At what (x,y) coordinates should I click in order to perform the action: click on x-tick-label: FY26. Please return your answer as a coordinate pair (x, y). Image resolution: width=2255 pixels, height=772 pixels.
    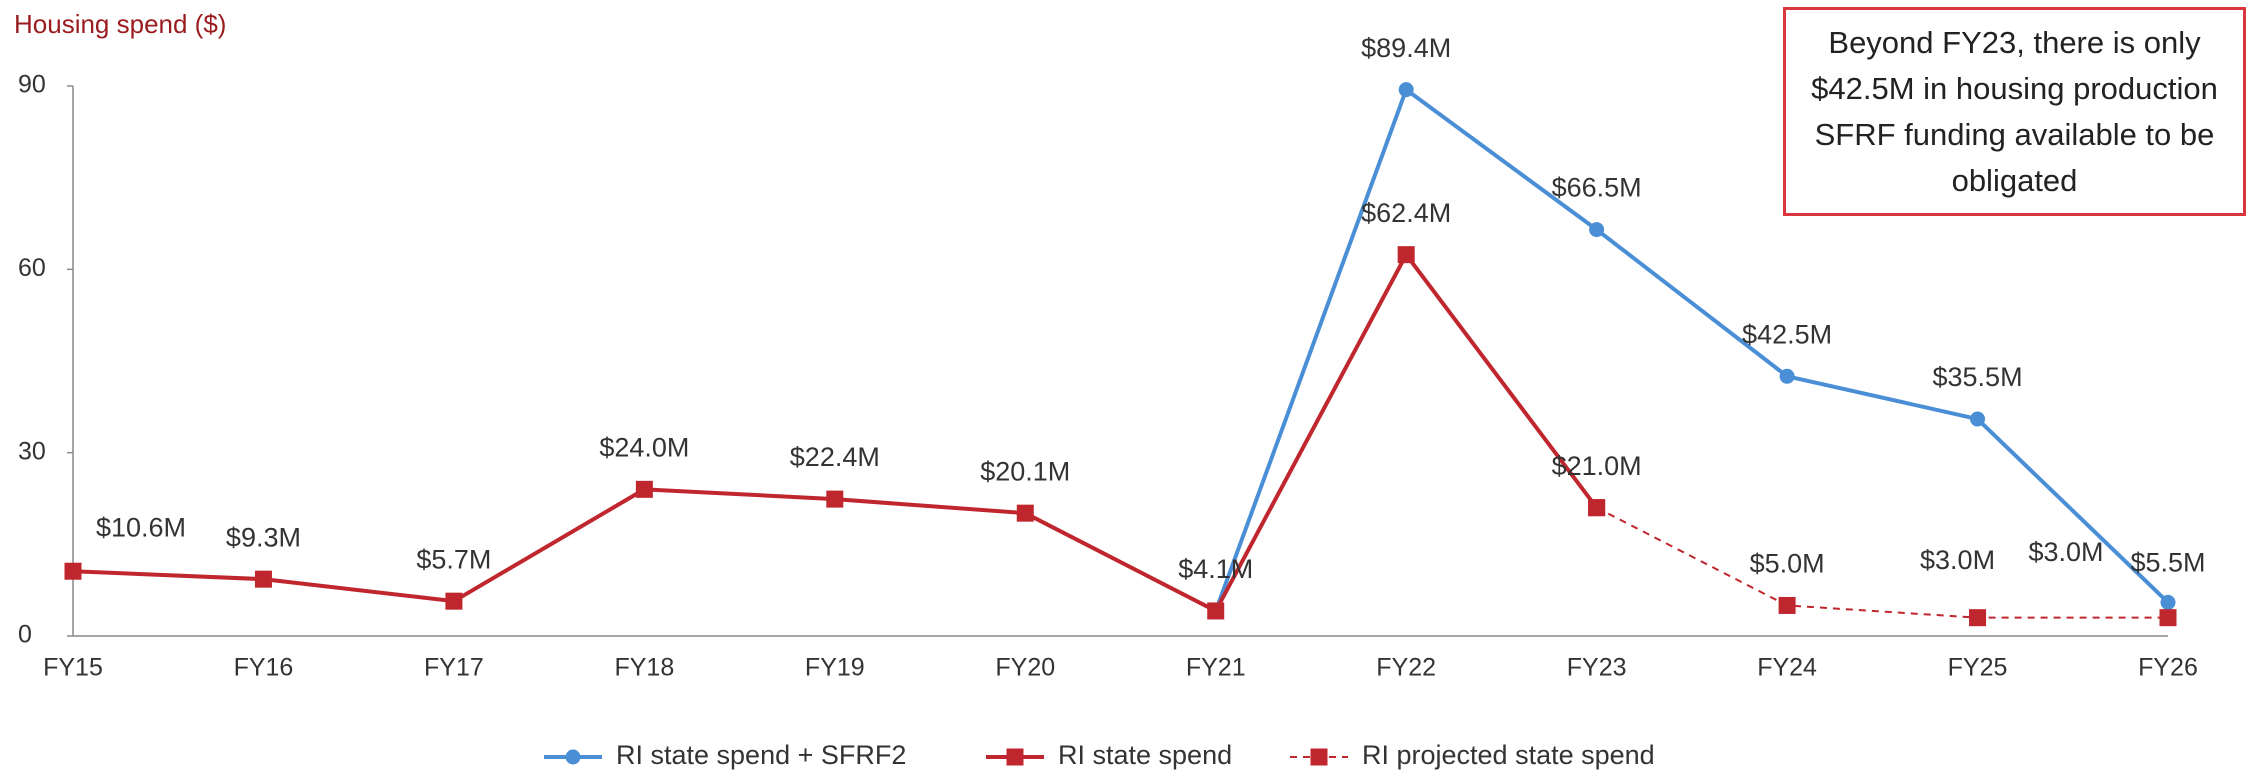
    Looking at the image, I should click on (2168, 668).